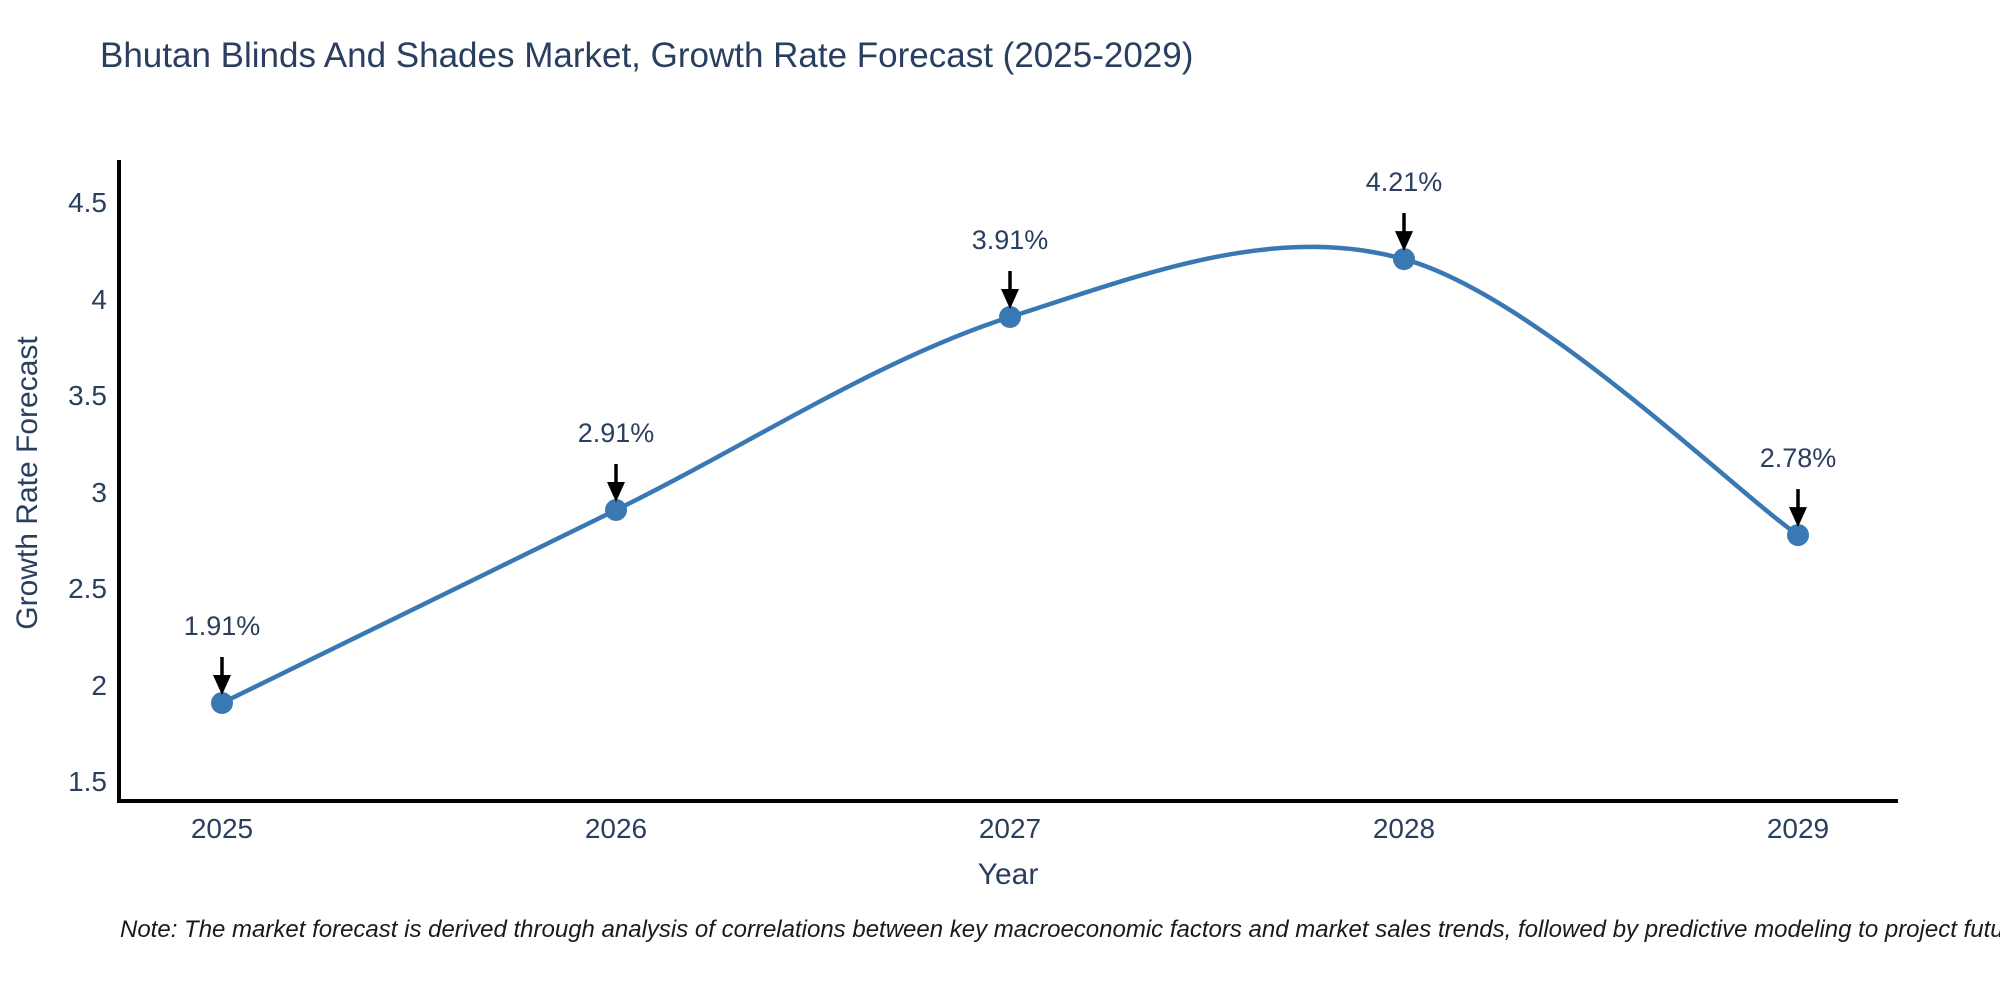 Image resolution: width=2000 pixels, height=1000 pixels. Describe the element at coordinates (1404, 828) in the screenshot. I see `x-tick-label-2028: 2028` at that location.